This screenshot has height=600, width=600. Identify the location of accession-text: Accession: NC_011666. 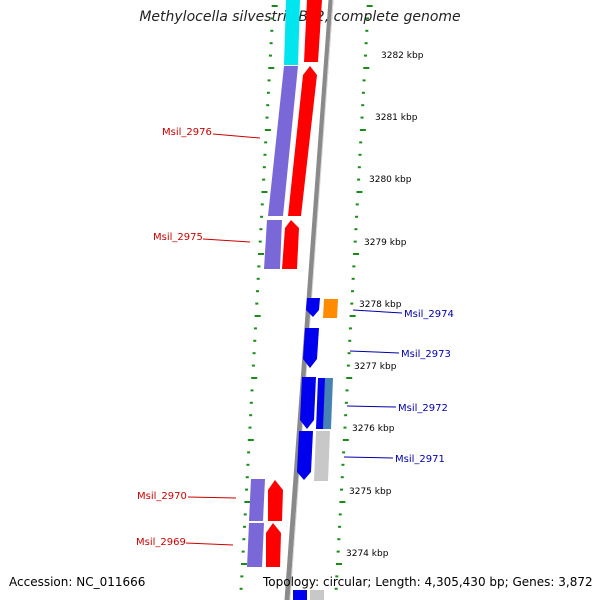
(77, 582).